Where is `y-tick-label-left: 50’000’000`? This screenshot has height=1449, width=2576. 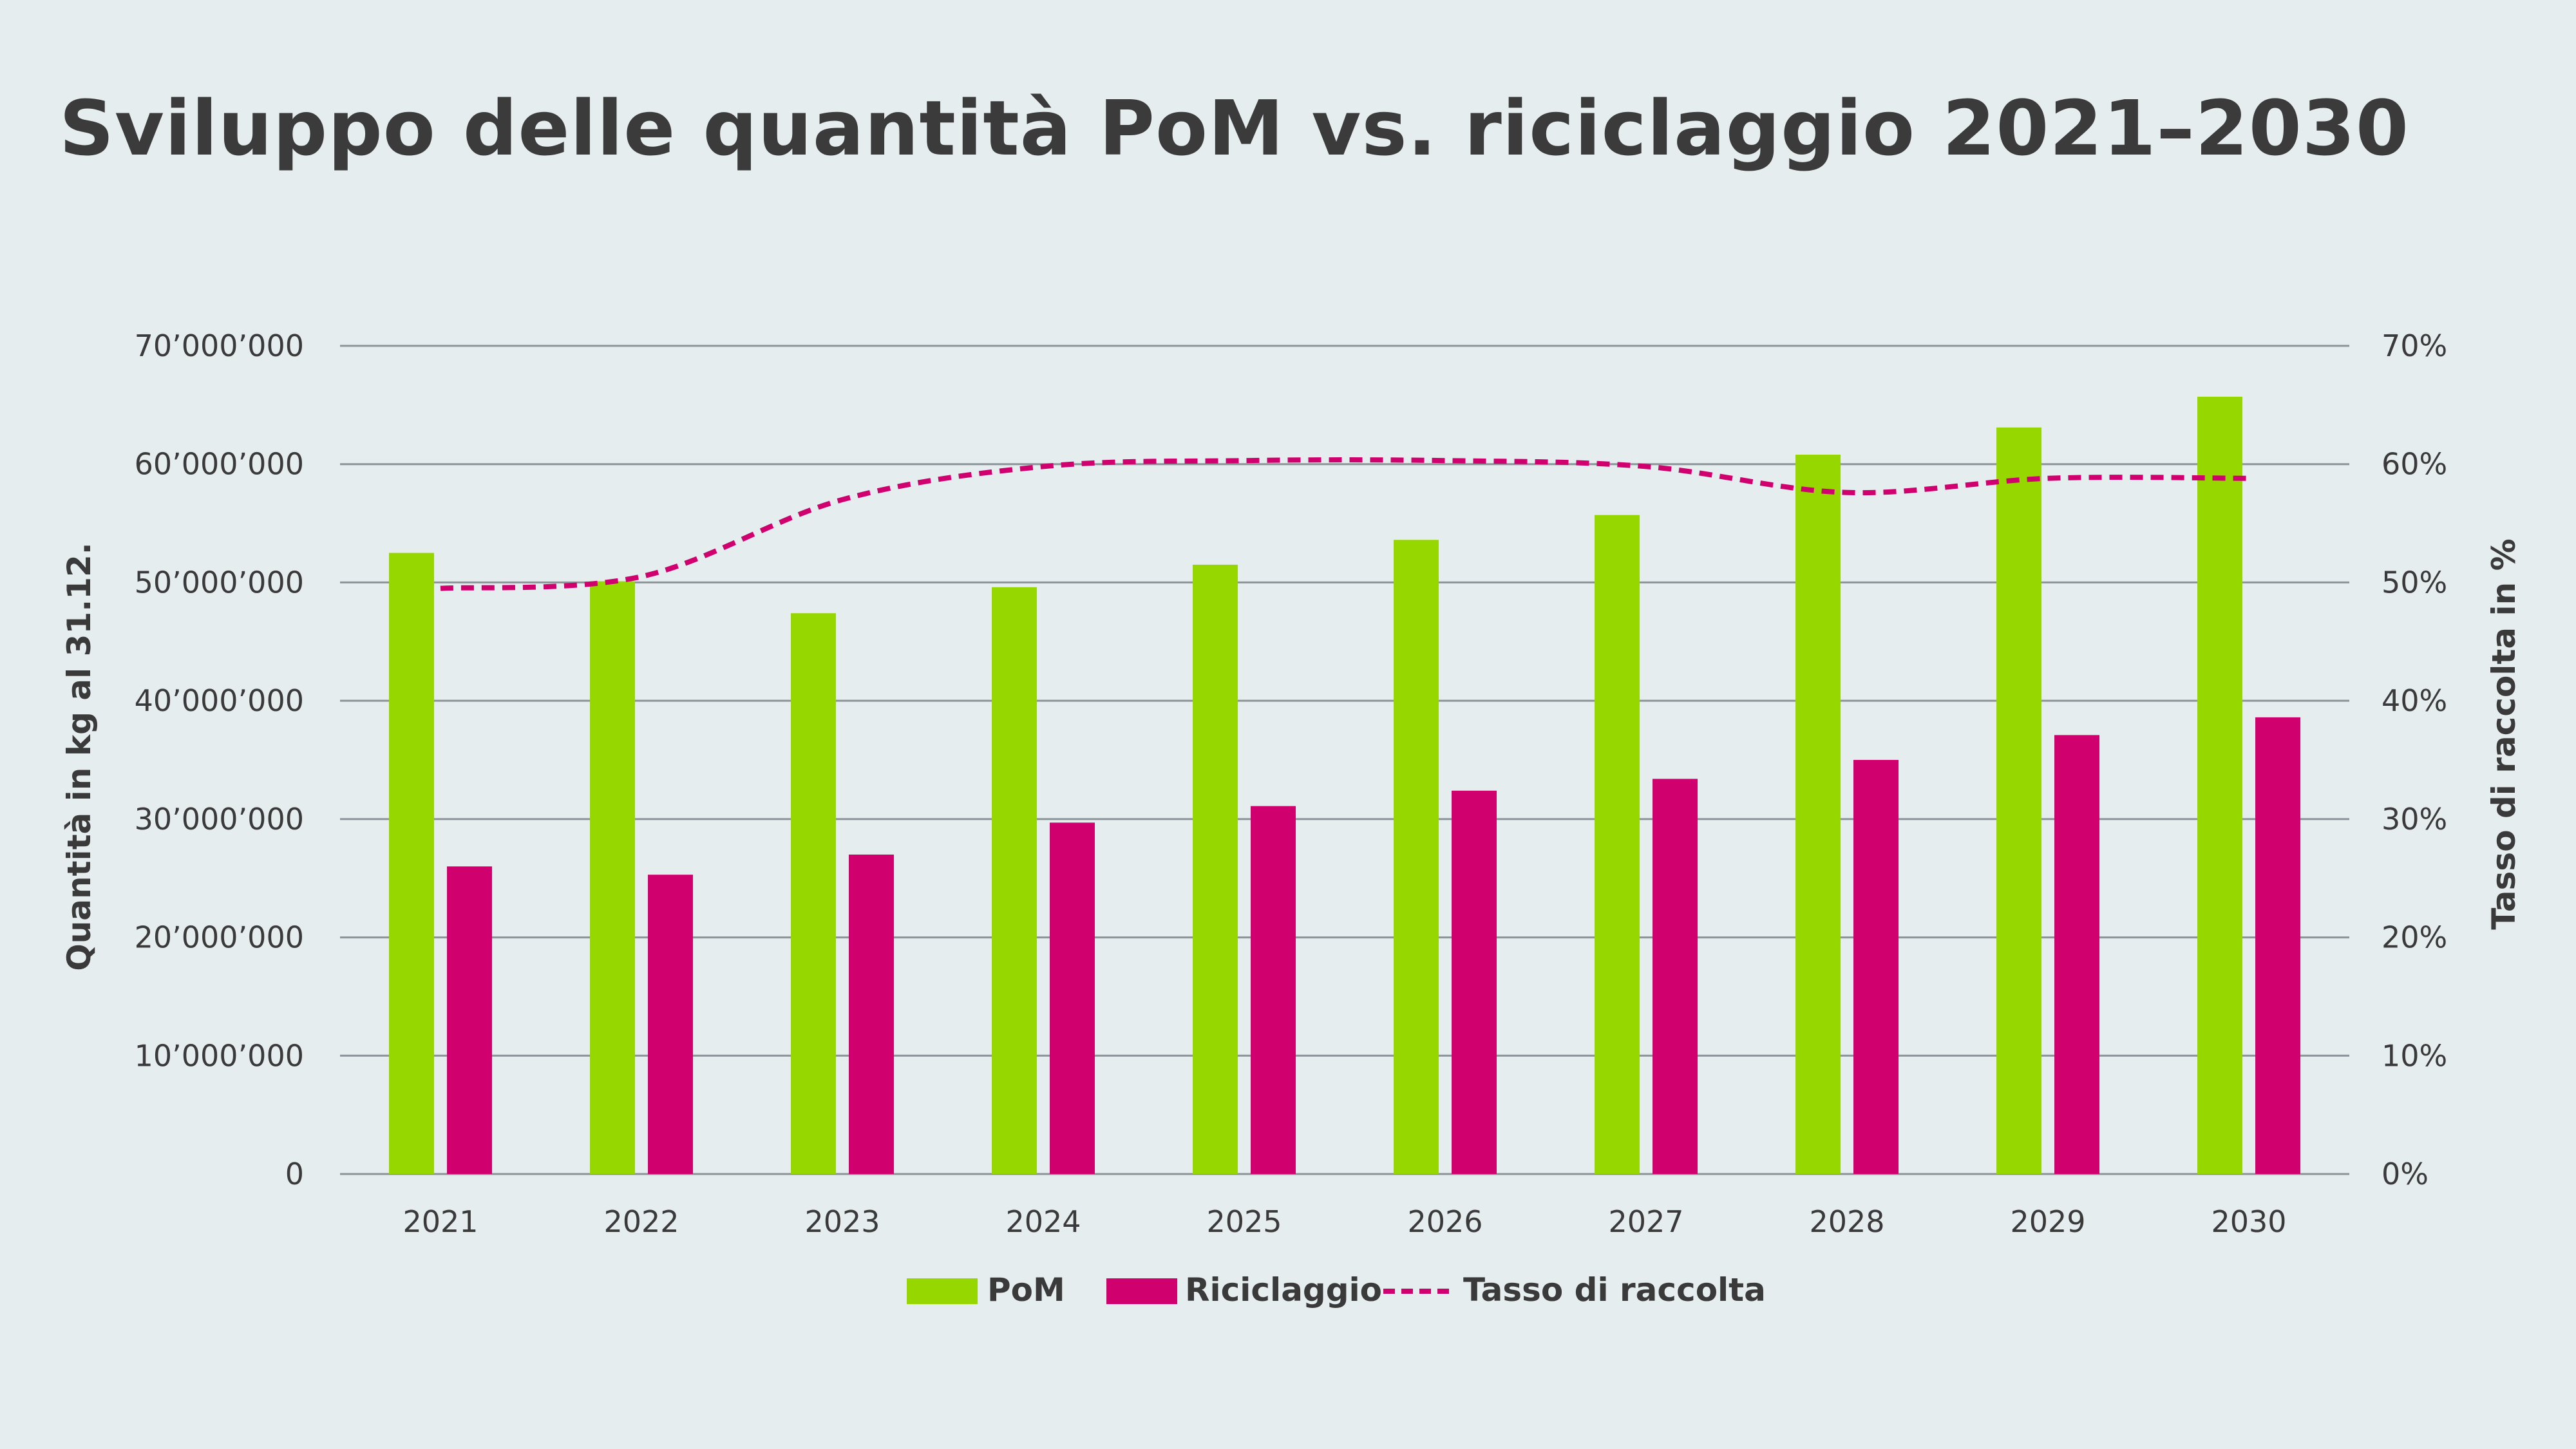
y-tick-label-left: 50’000’000 is located at coordinates (219, 582).